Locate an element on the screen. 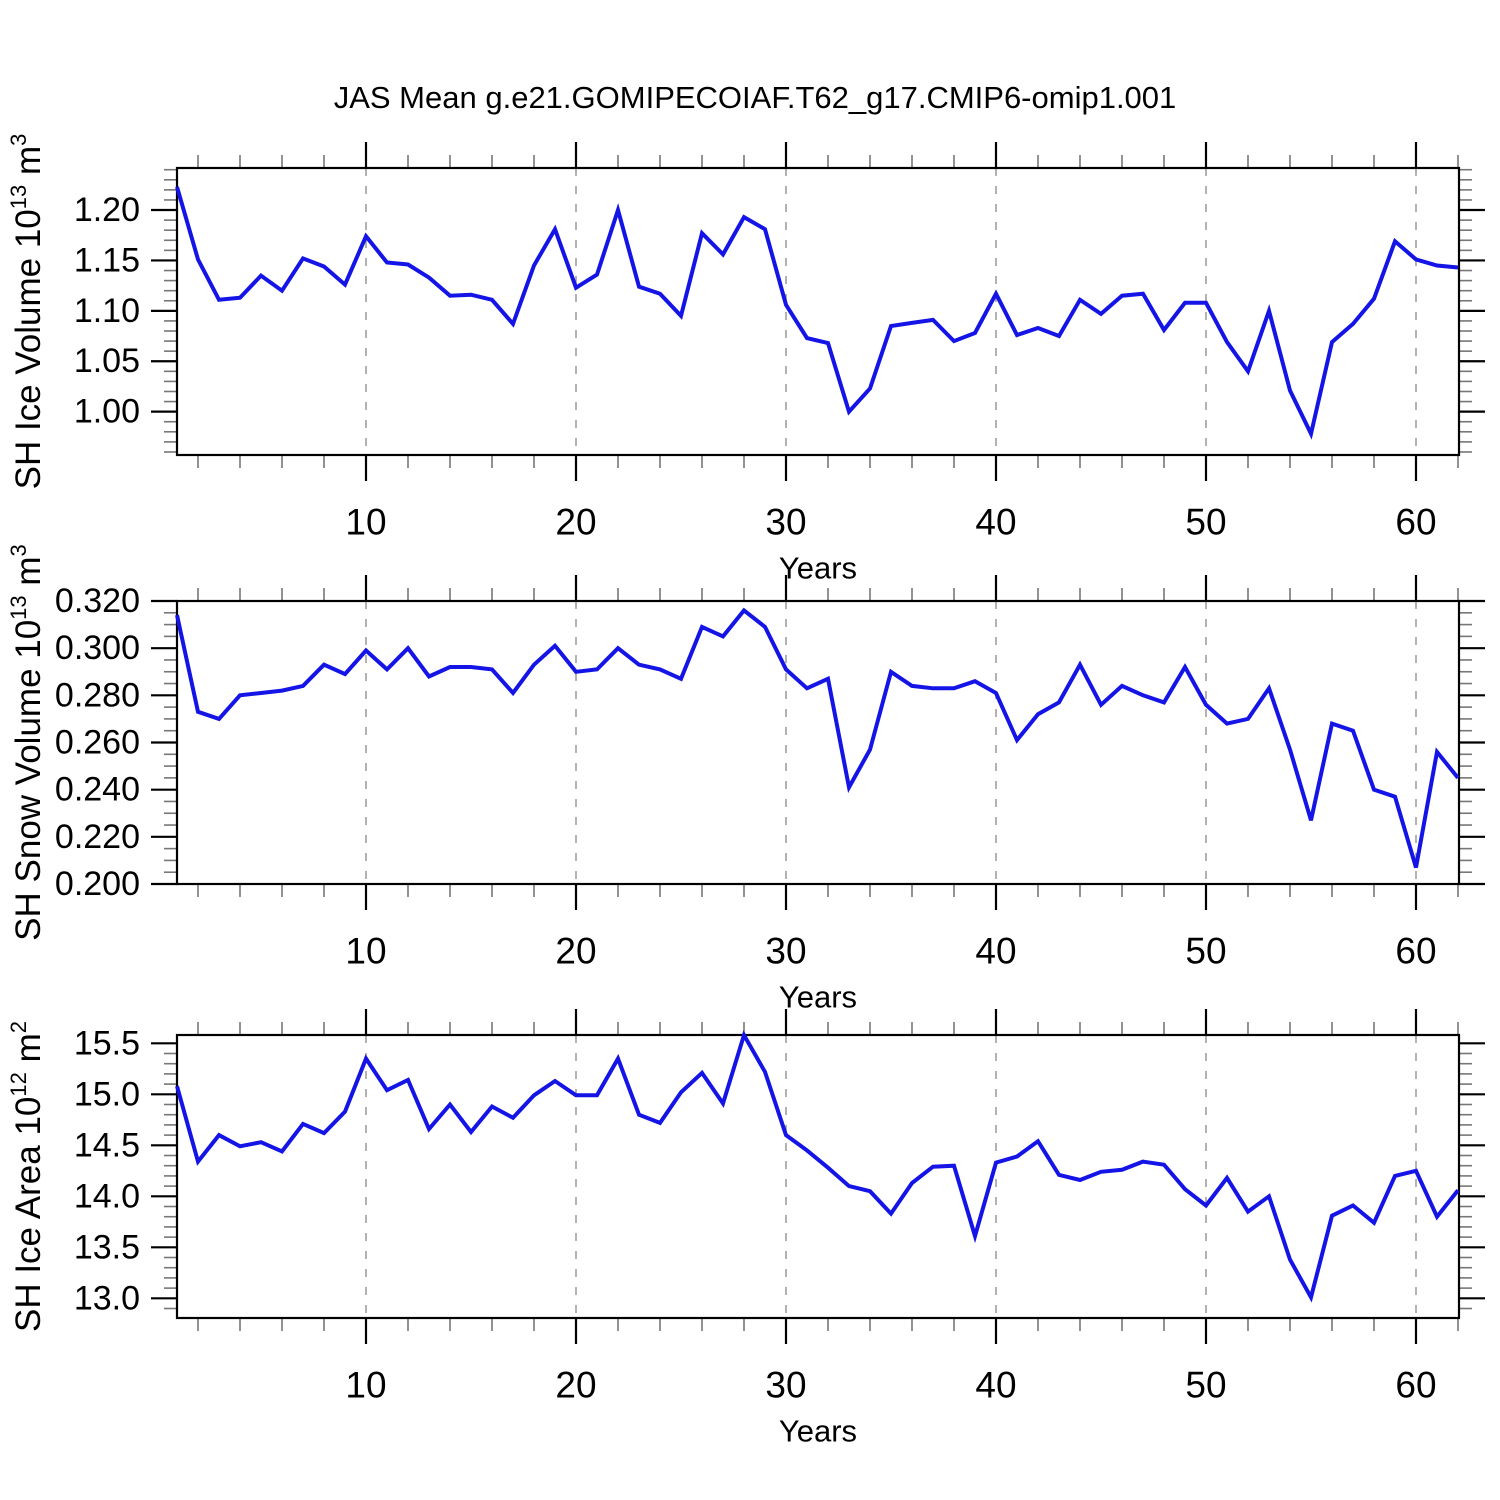 The width and height of the screenshot is (1500, 1500). y-tick-label: 13.0 is located at coordinates (107, 1298).